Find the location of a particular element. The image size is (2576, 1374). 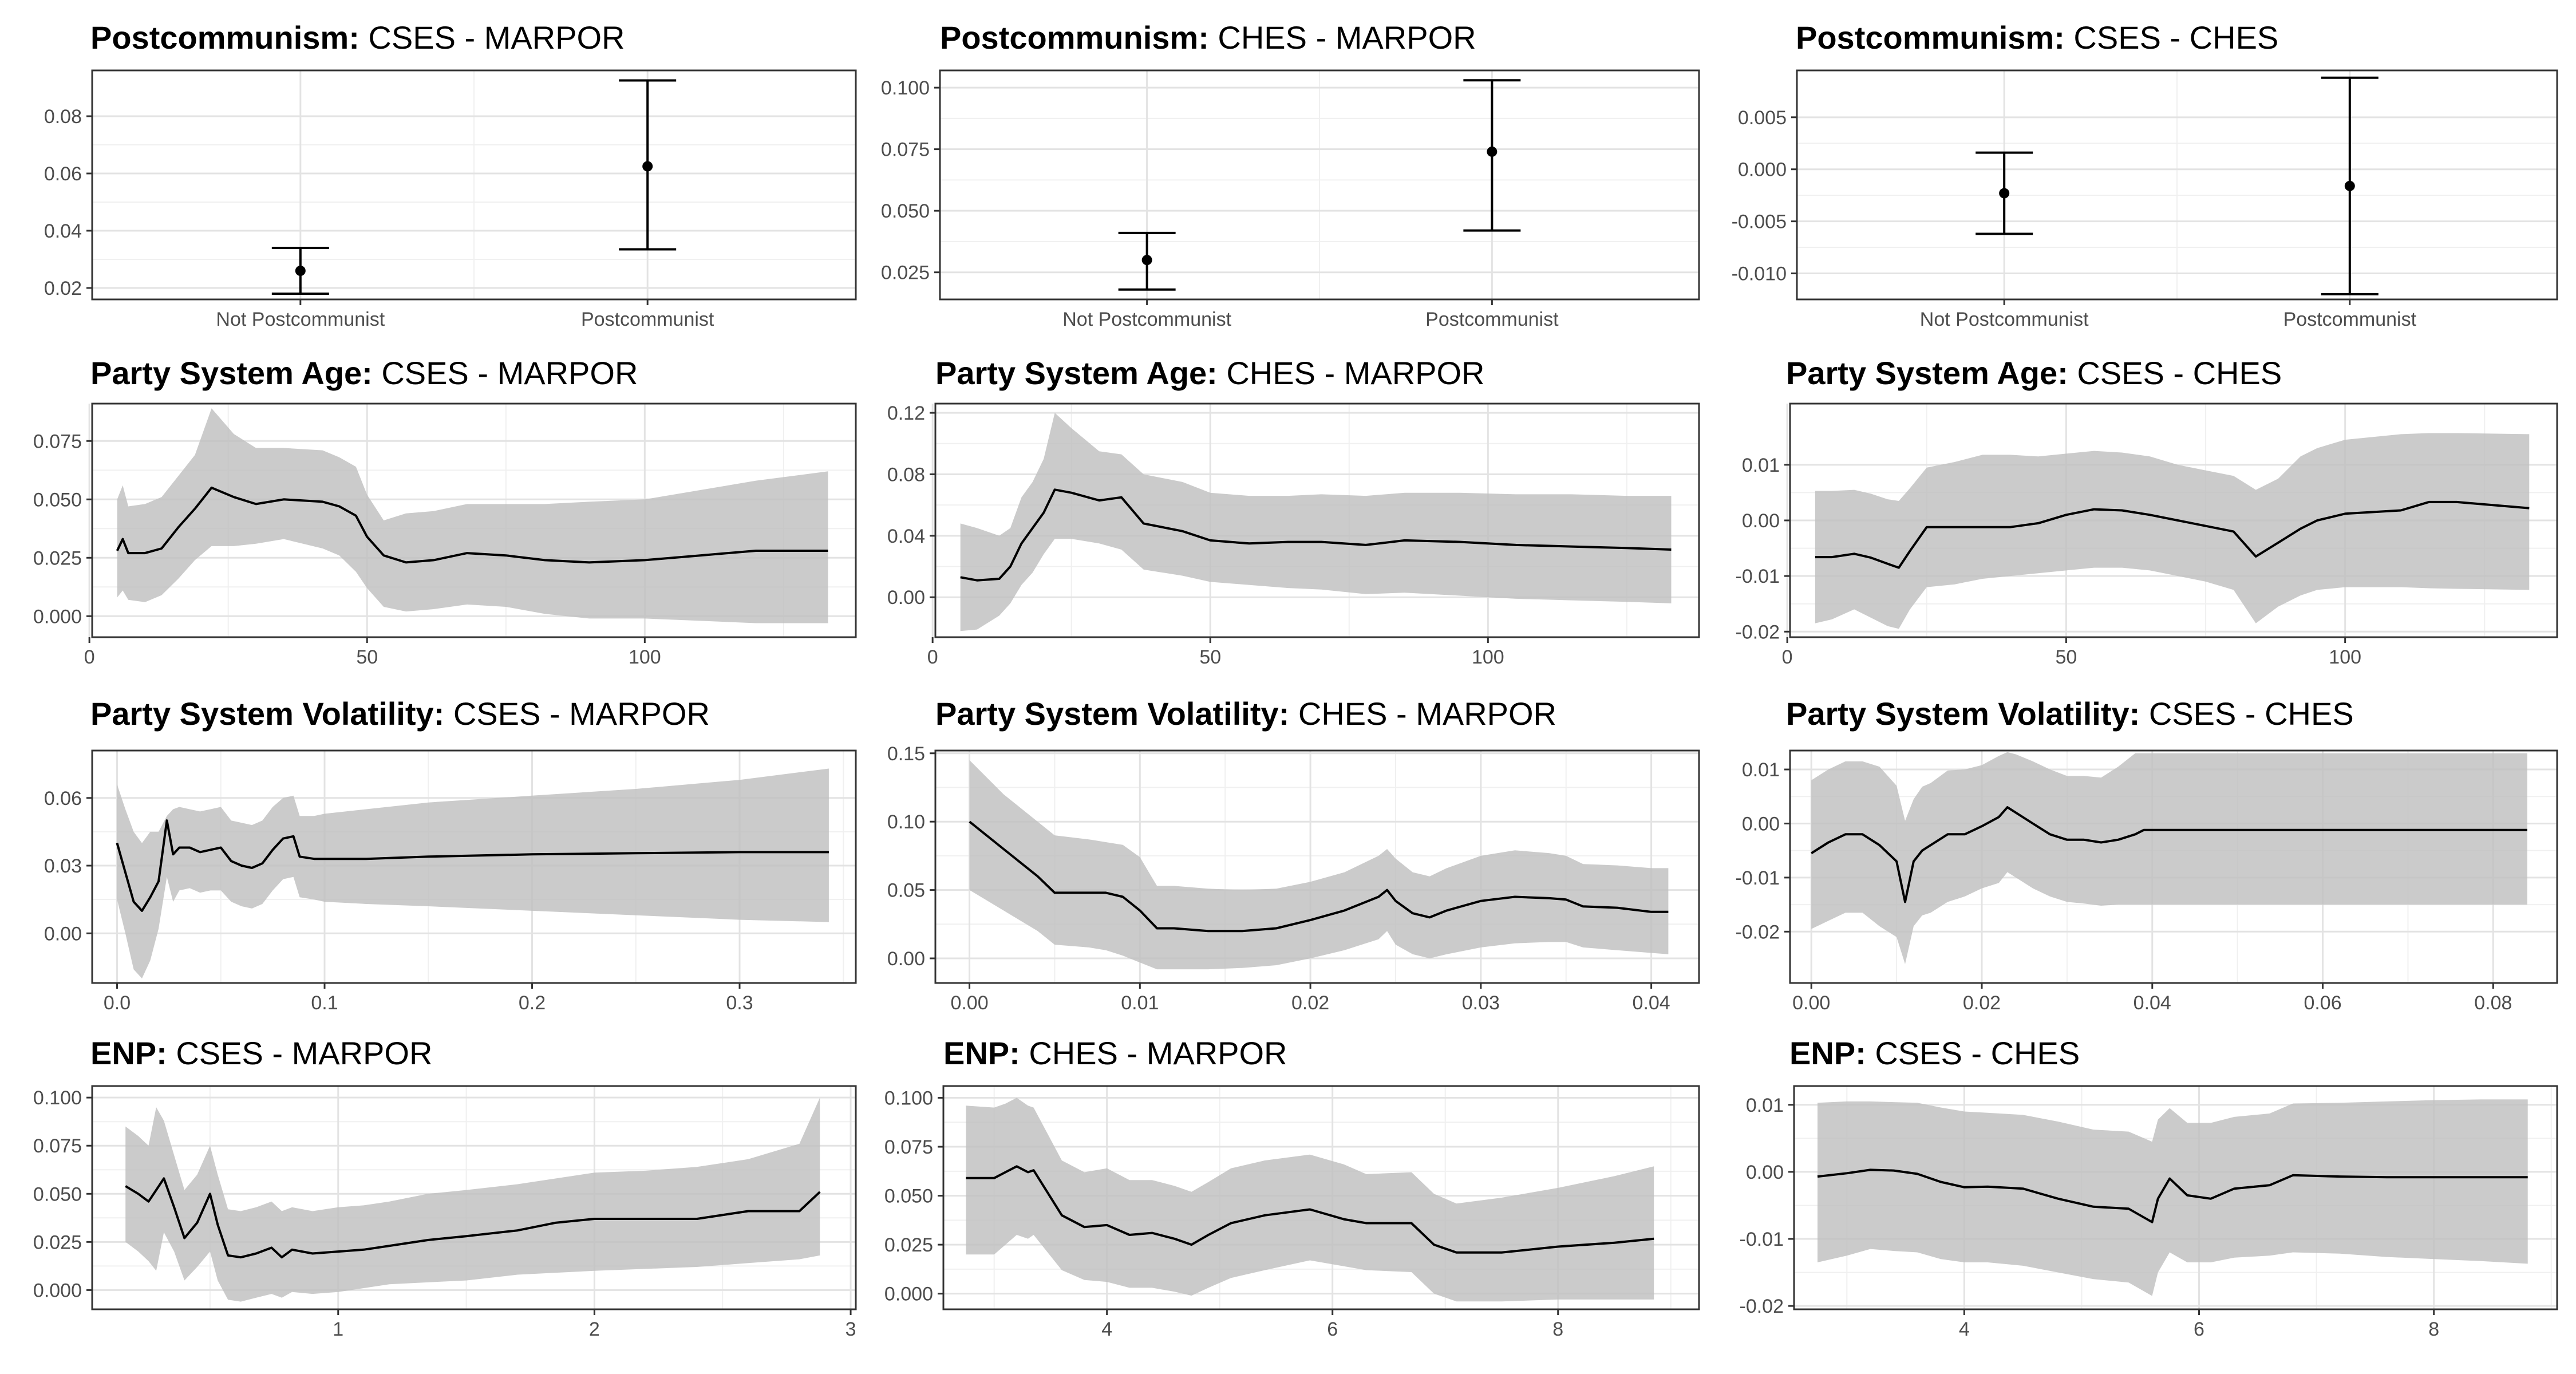

panel-title: Party System Volatility: CSES - CHES is located at coordinates (2070, 714).